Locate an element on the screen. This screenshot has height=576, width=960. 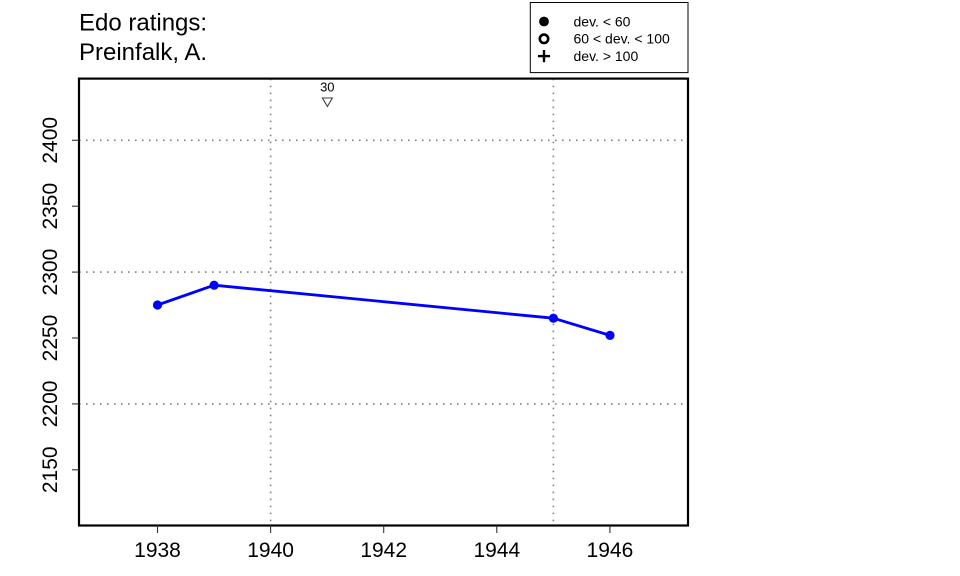
svg-text: 1946 is located at coordinates (610, 550).